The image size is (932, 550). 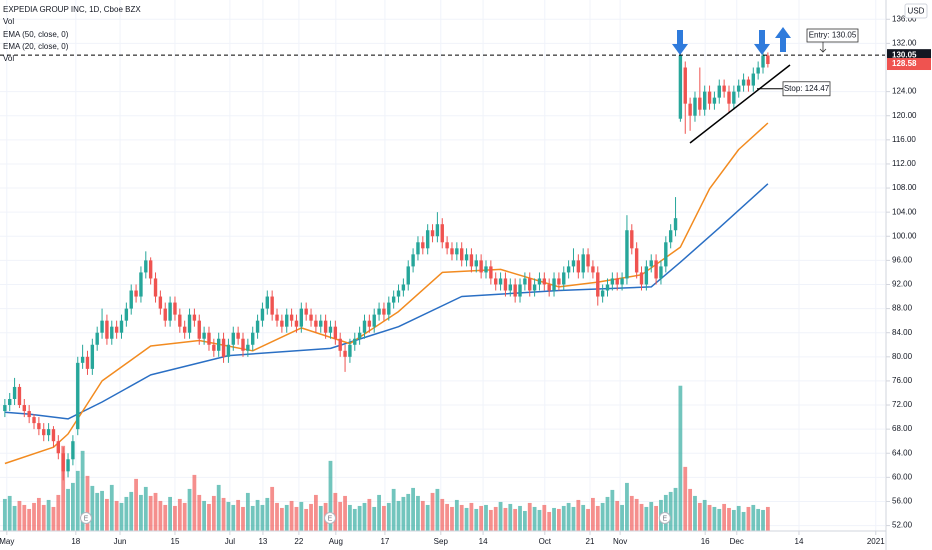 What do you see at coordinates (384, 541) in the screenshot?
I see `x-tick-label: 17` at bounding box center [384, 541].